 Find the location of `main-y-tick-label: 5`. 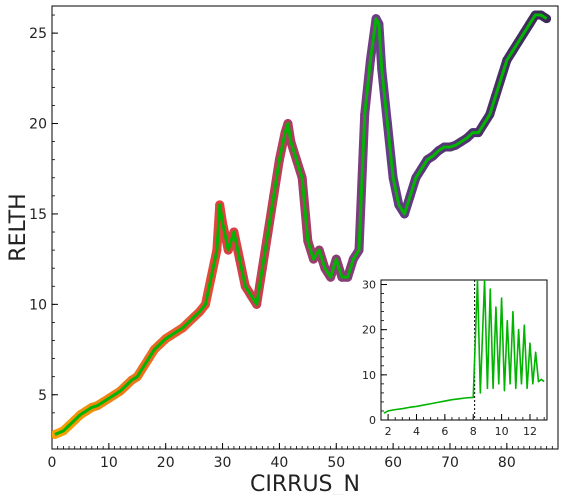

main-y-tick-label: 5 is located at coordinates (42, 396).